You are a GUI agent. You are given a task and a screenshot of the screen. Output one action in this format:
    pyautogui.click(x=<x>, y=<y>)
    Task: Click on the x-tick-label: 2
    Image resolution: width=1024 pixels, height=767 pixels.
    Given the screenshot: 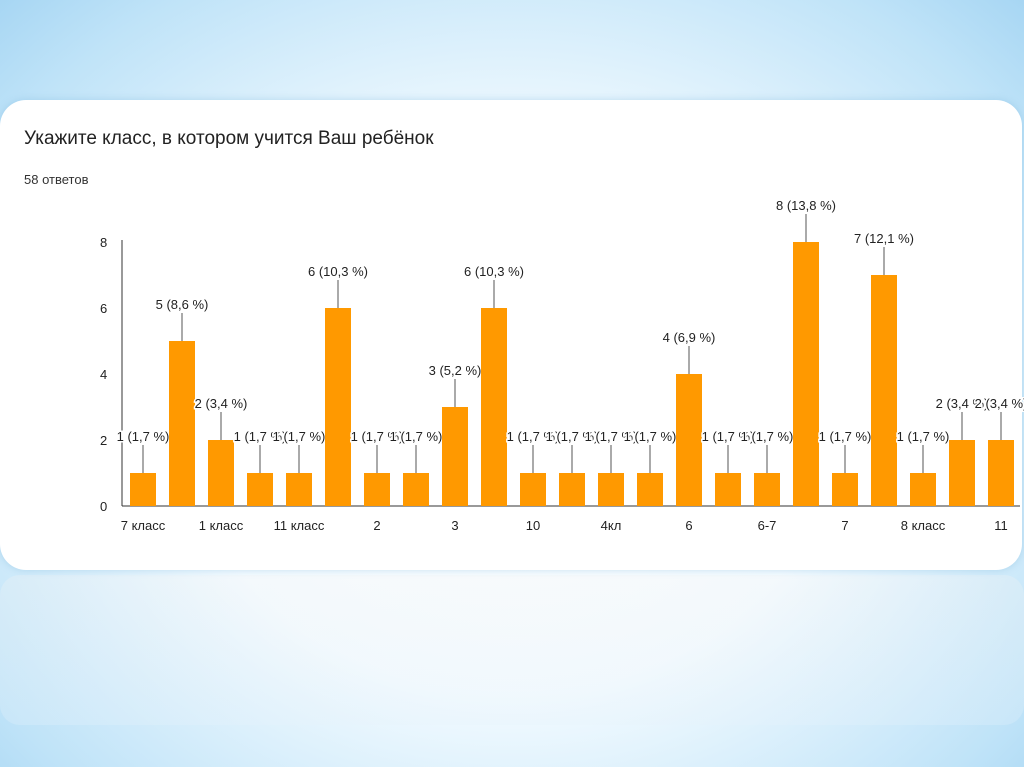 What is the action you would take?
    pyautogui.click(x=376, y=525)
    